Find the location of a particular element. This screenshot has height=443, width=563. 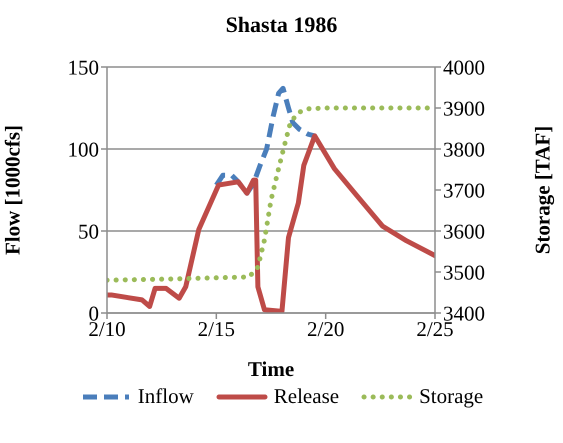

y2-tick-label: 3800 is located at coordinates (464, 149).